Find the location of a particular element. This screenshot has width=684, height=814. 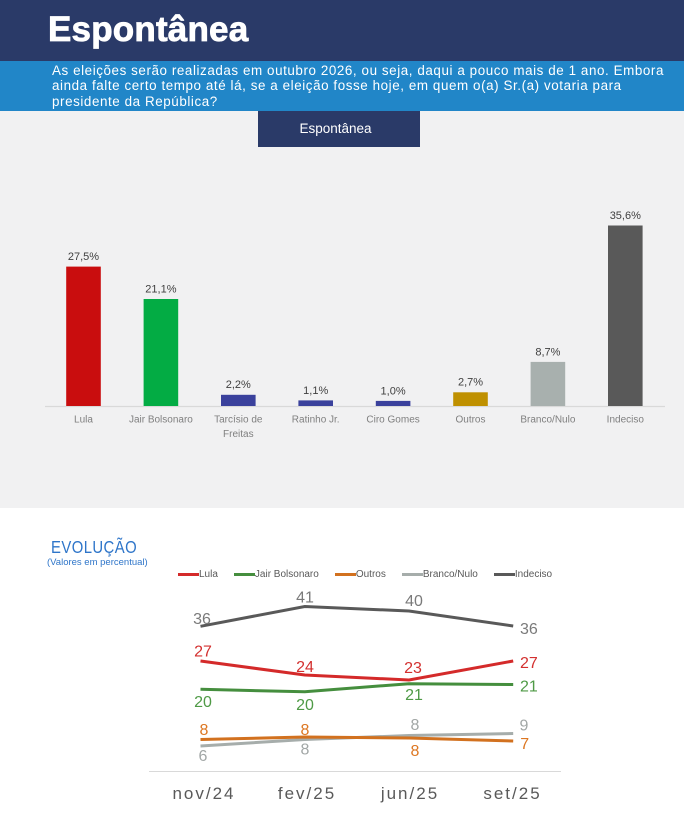

svg-text: Tarcísio de is located at coordinates (238, 420).